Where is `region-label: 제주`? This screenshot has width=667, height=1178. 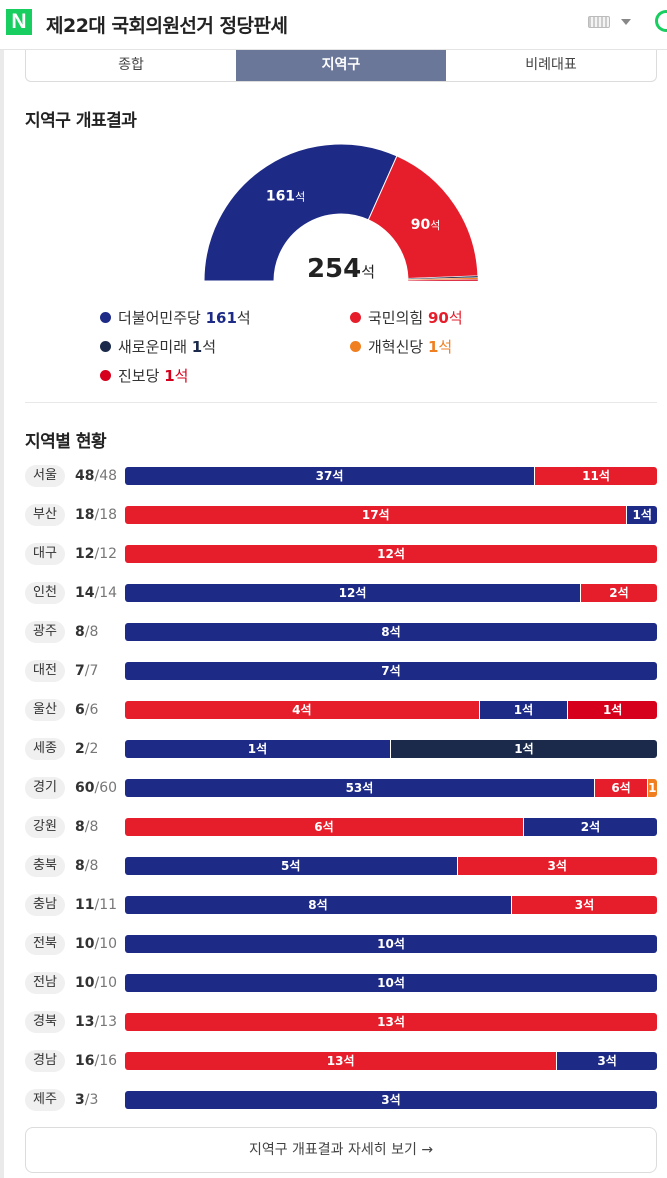 region-label: 제주 is located at coordinates (45, 1100).